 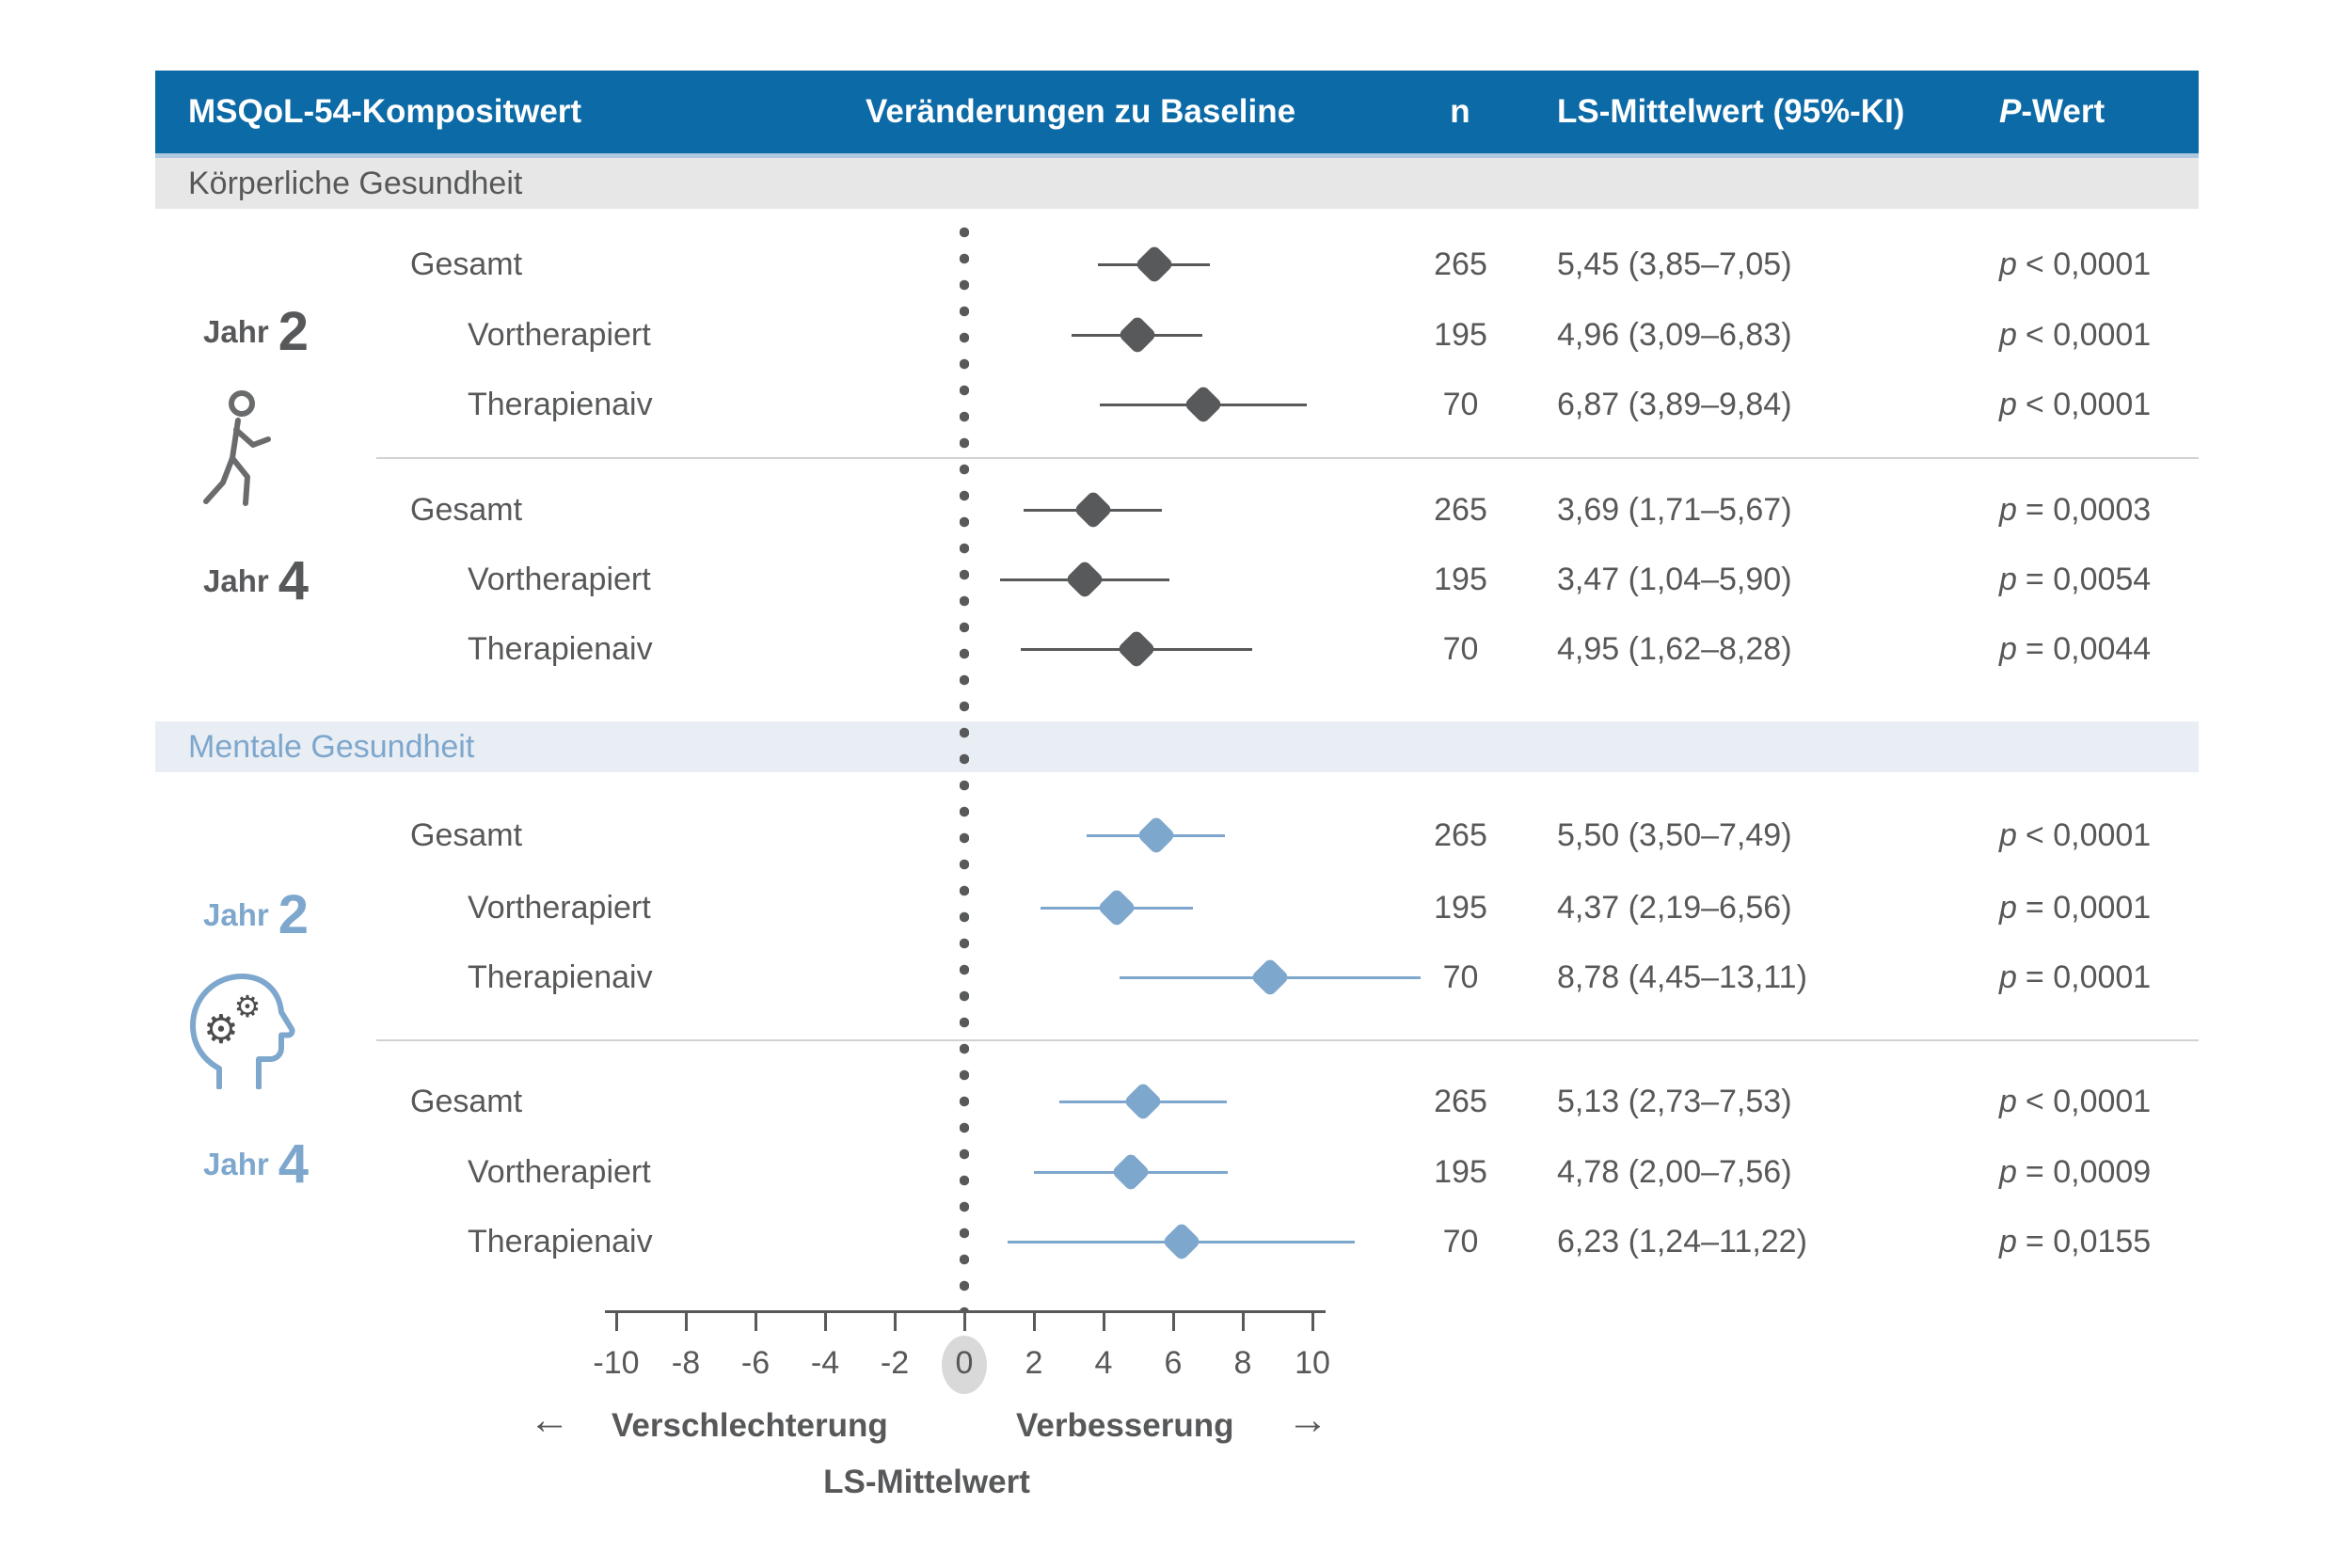 What do you see at coordinates (1674, 264) in the screenshot?
I see `ls-mean-ci-value: 5,45 (3,85–7,05)` at bounding box center [1674, 264].